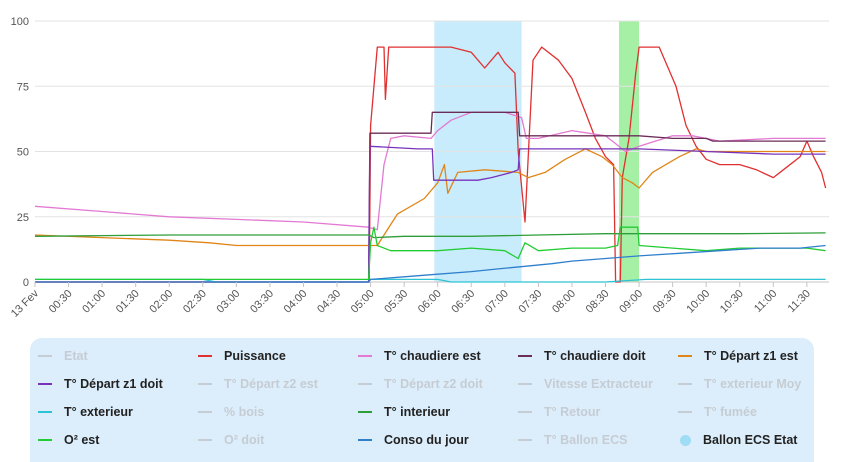  What do you see at coordinates (730, 412) in the screenshot?
I see `legend-label: T° fumée` at bounding box center [730, 412].